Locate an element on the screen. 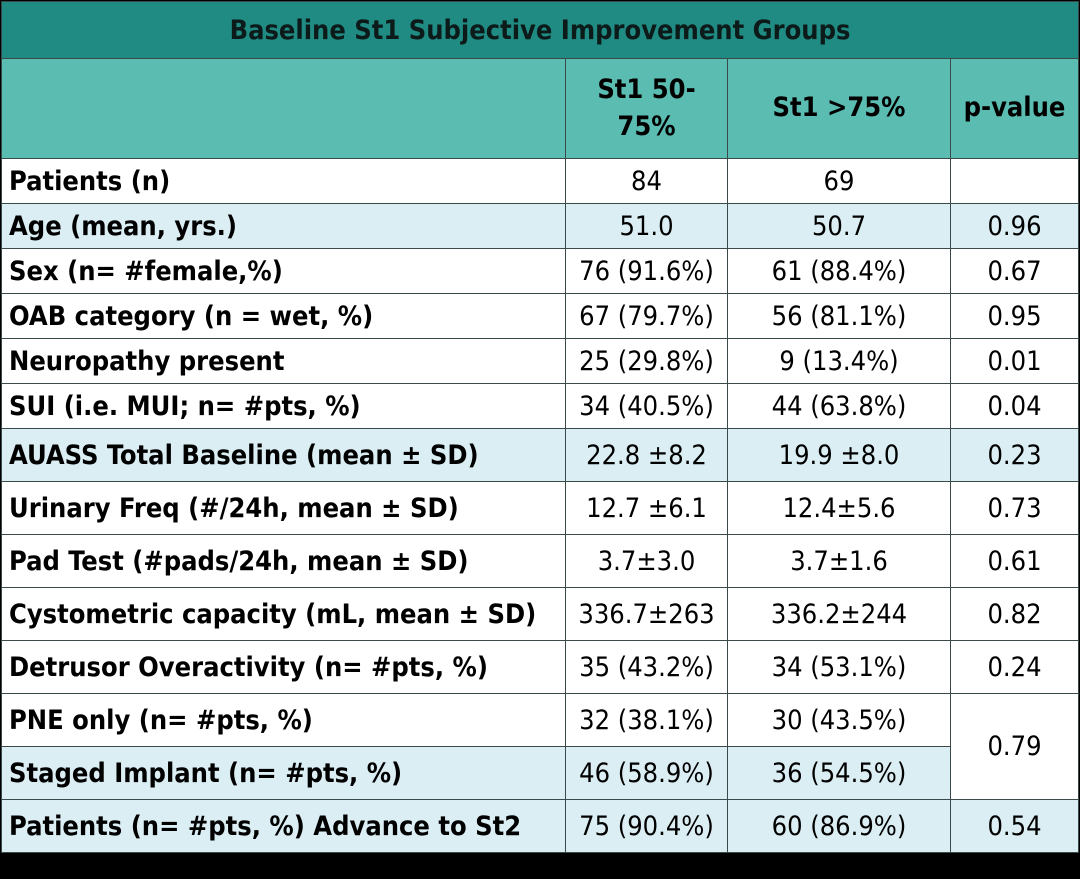 This screenshot has height=879, width=1080. cell-st1-75-plus: 9 (13.4%) is located at coordinates (839, 361).